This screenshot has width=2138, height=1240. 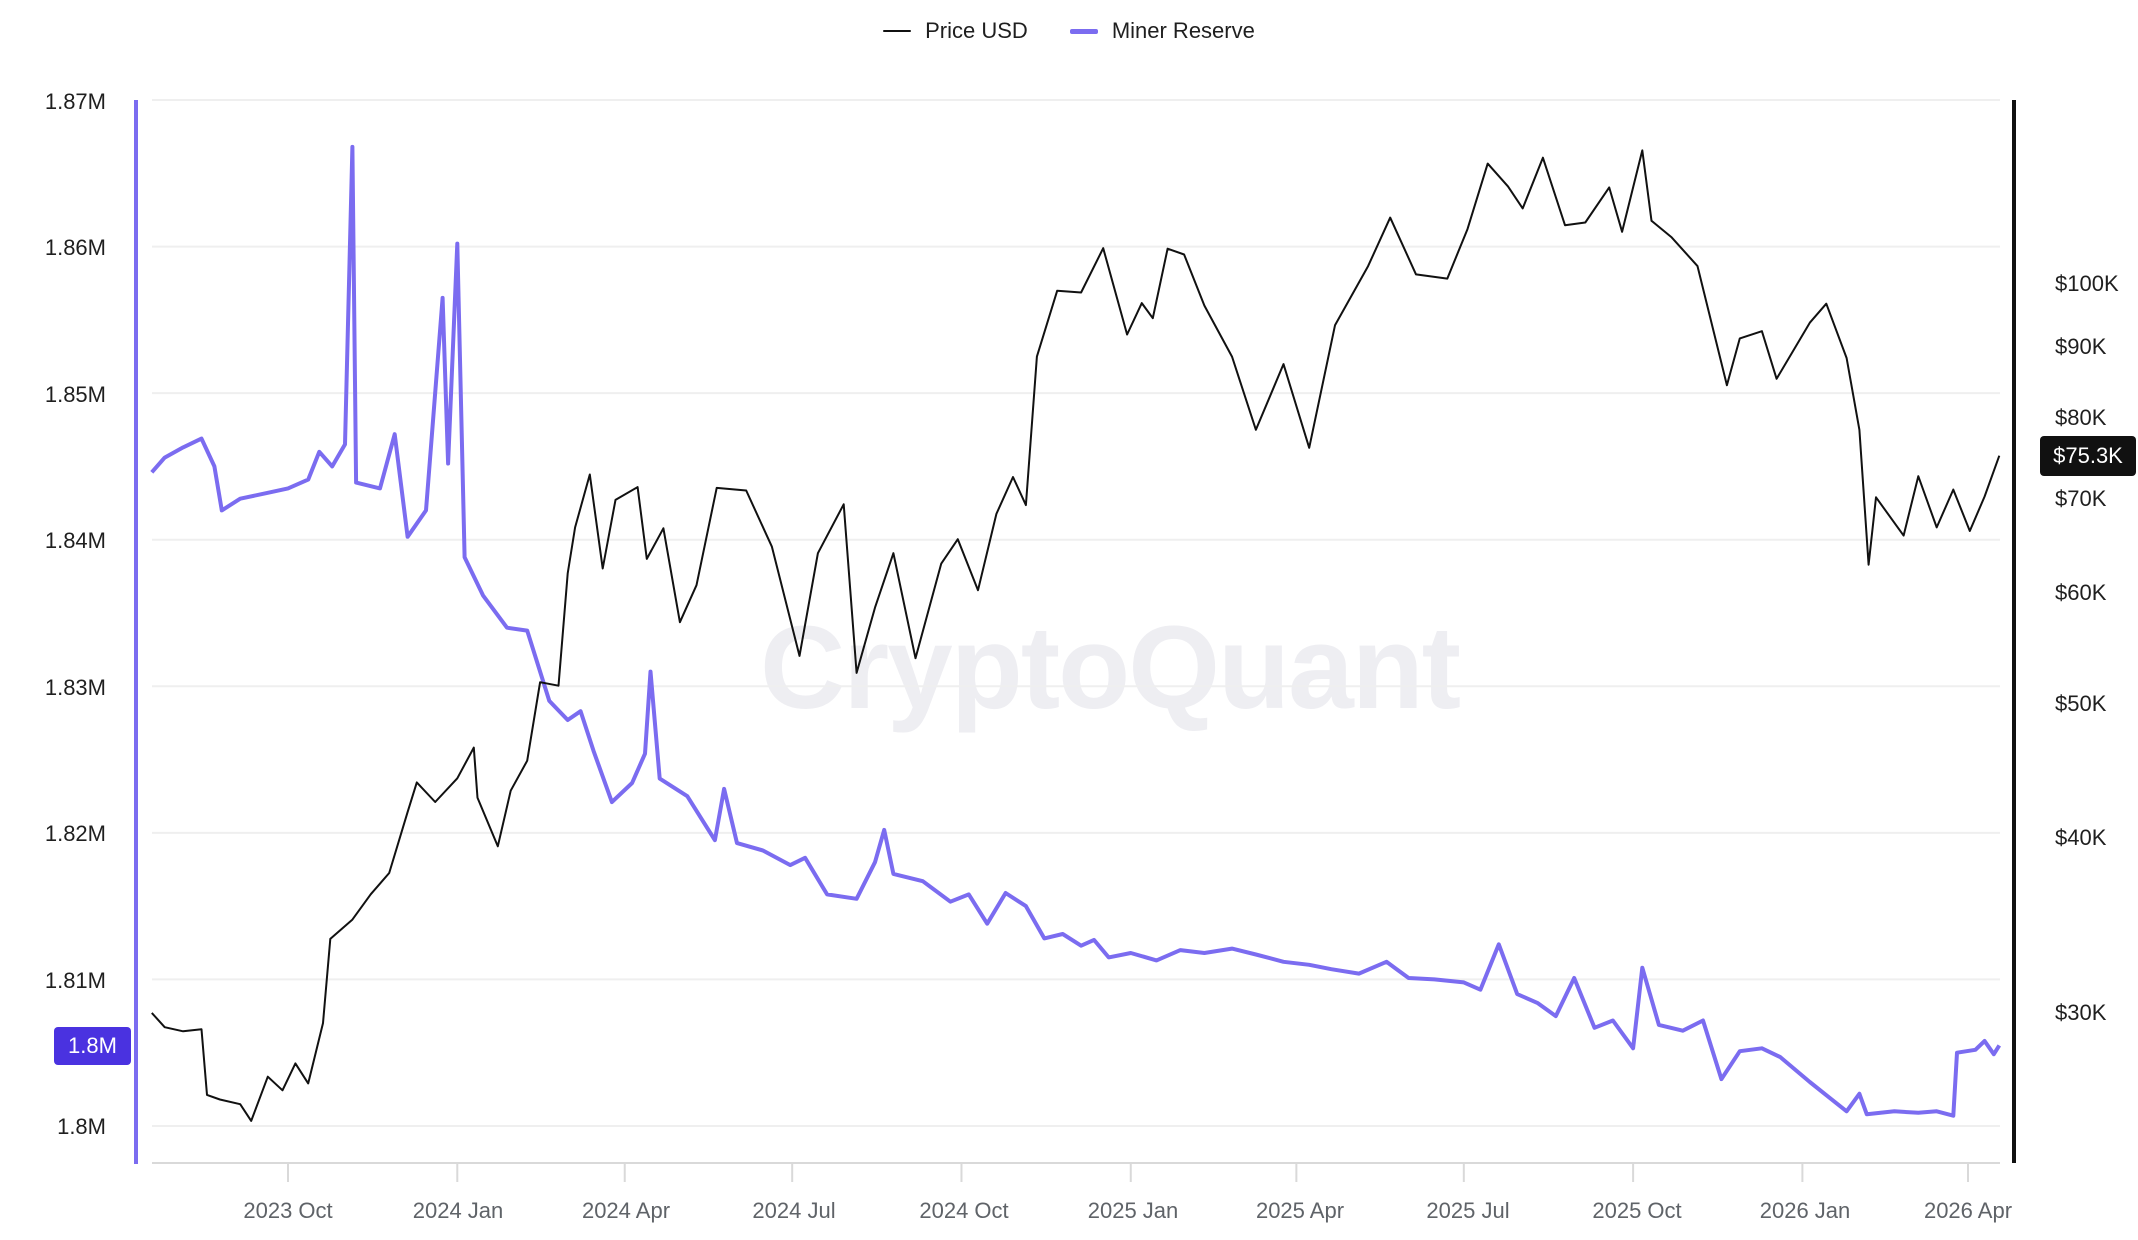 What do you see at coordinates (1637, 1210) in the screenshot?
I see `x-tick-label: 2025 Oct` at bounding box center [1637, 1210].